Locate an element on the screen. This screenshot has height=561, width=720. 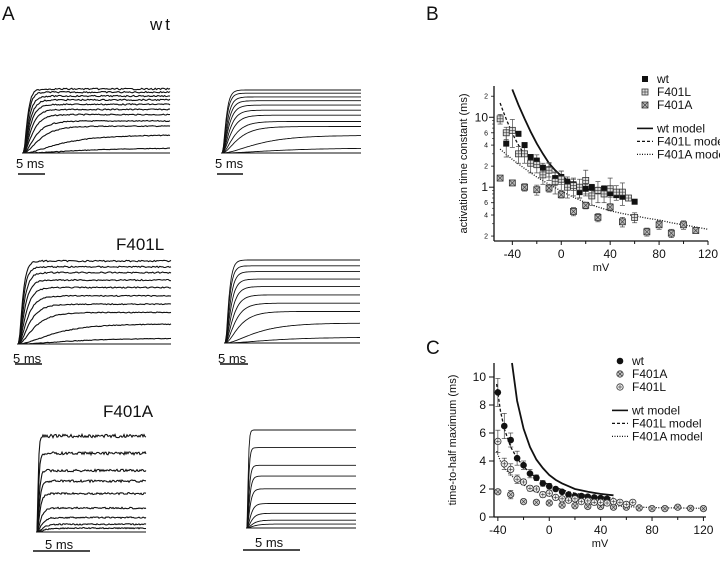
x-axis-title: mV is located at coordinates (601, 268).